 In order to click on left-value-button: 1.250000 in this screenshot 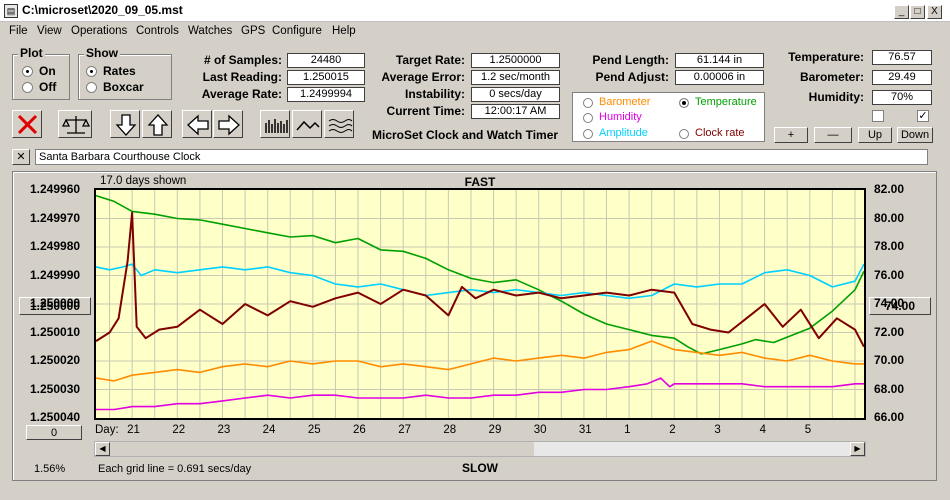, I will do `click(55, 306)`.